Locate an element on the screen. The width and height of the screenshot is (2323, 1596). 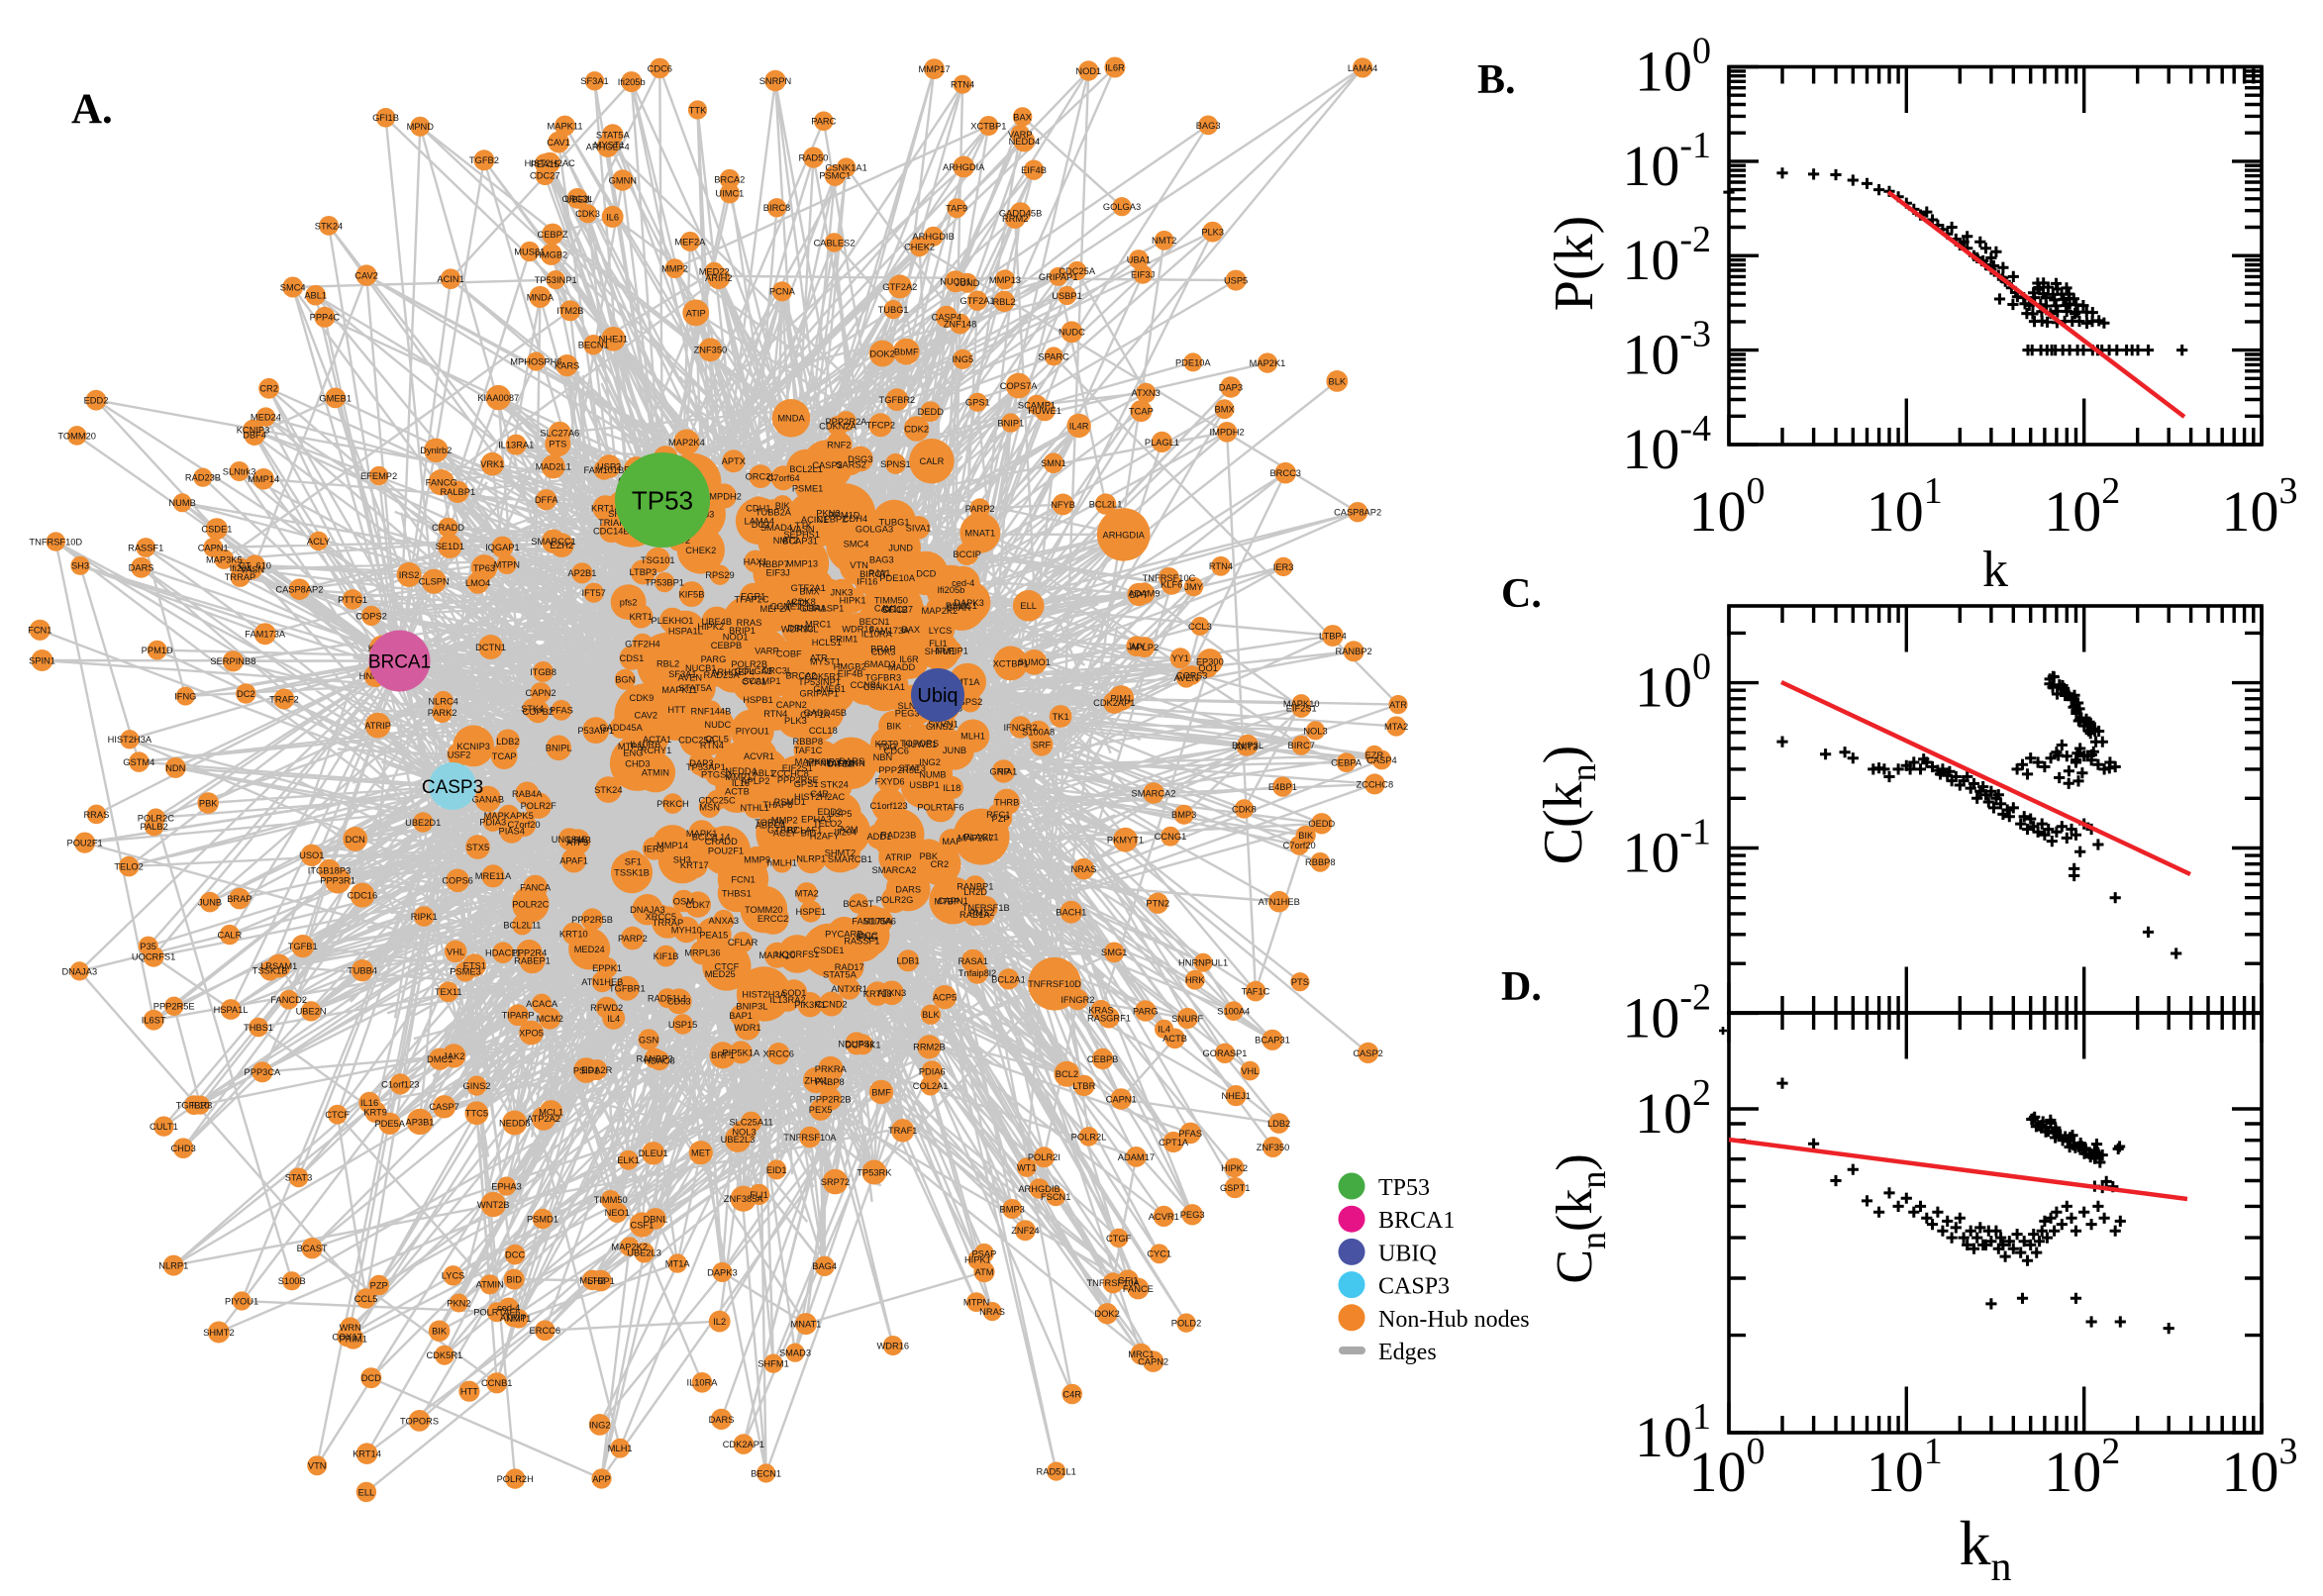
svg-text: UBA1 is located at coordinates (814, 609).